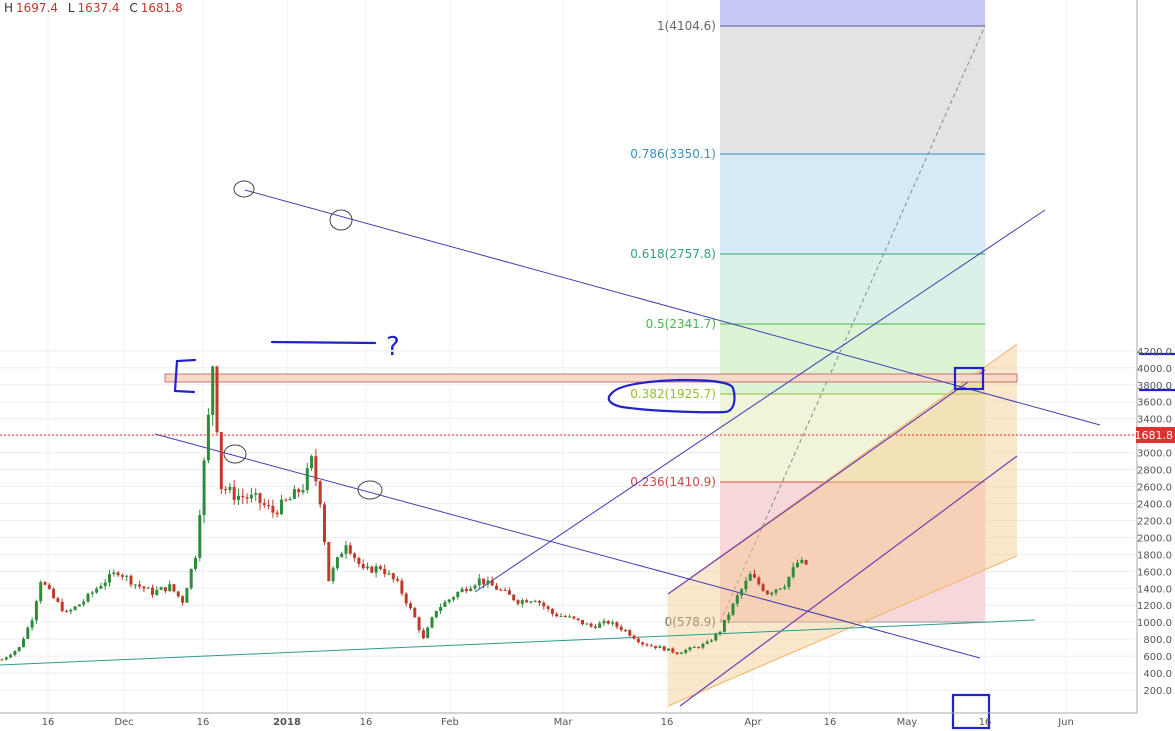 This screenshot has height=731, width=1175. What do you see at coordinates (323, 342) in the screenshot?
I see `annotation-underline` at bounding box center [323, 342].